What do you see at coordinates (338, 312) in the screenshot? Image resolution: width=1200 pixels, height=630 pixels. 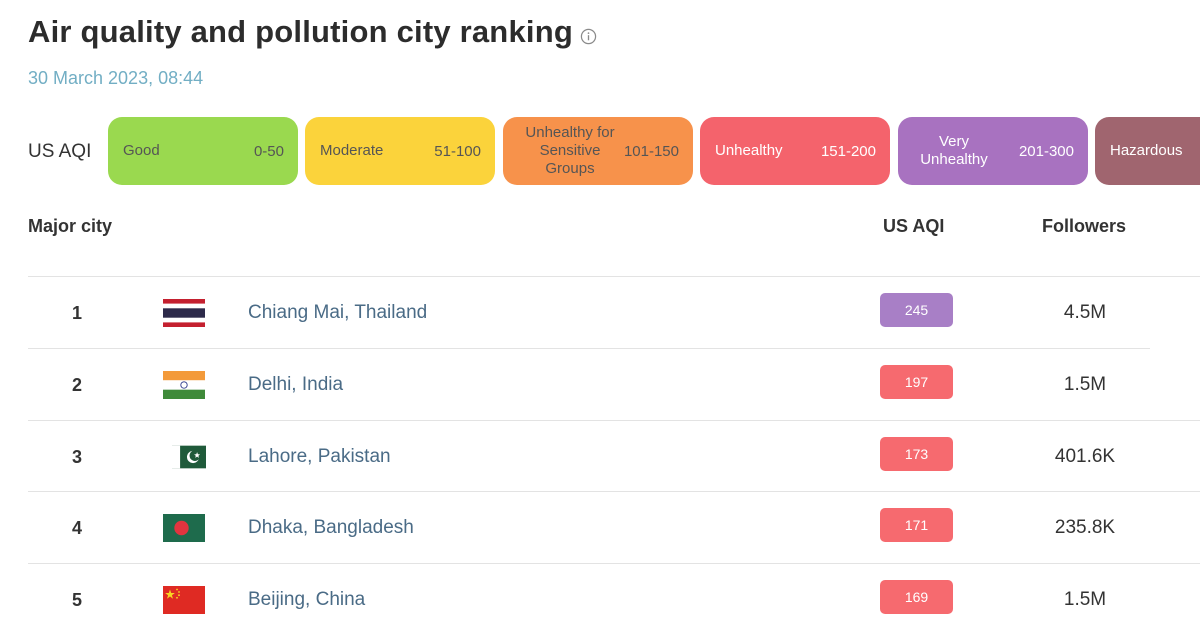 I see `city-name: Chiang Mai, Thailand` at bounding box center [338, 312].